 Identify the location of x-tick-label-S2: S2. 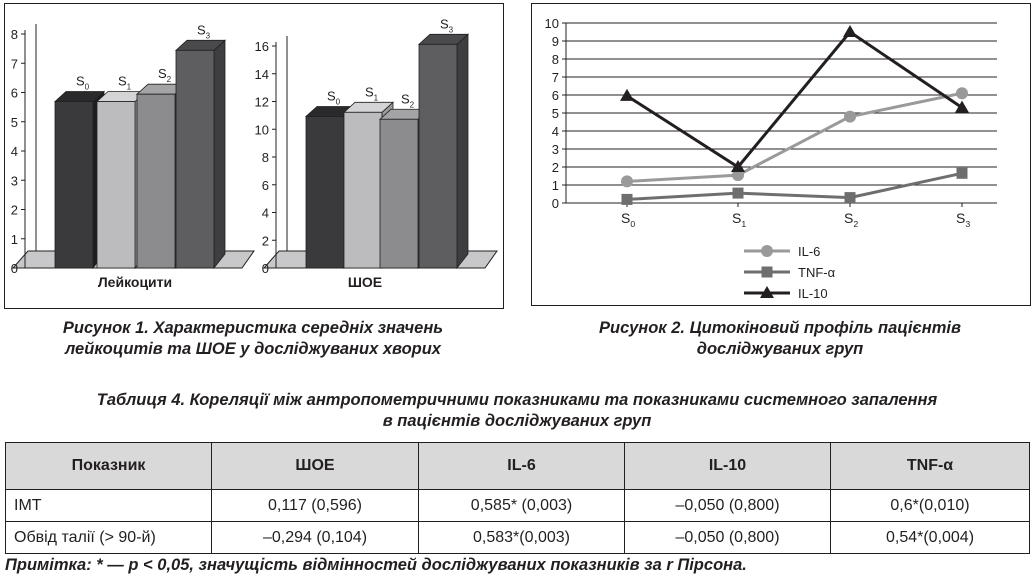
(851, 219).